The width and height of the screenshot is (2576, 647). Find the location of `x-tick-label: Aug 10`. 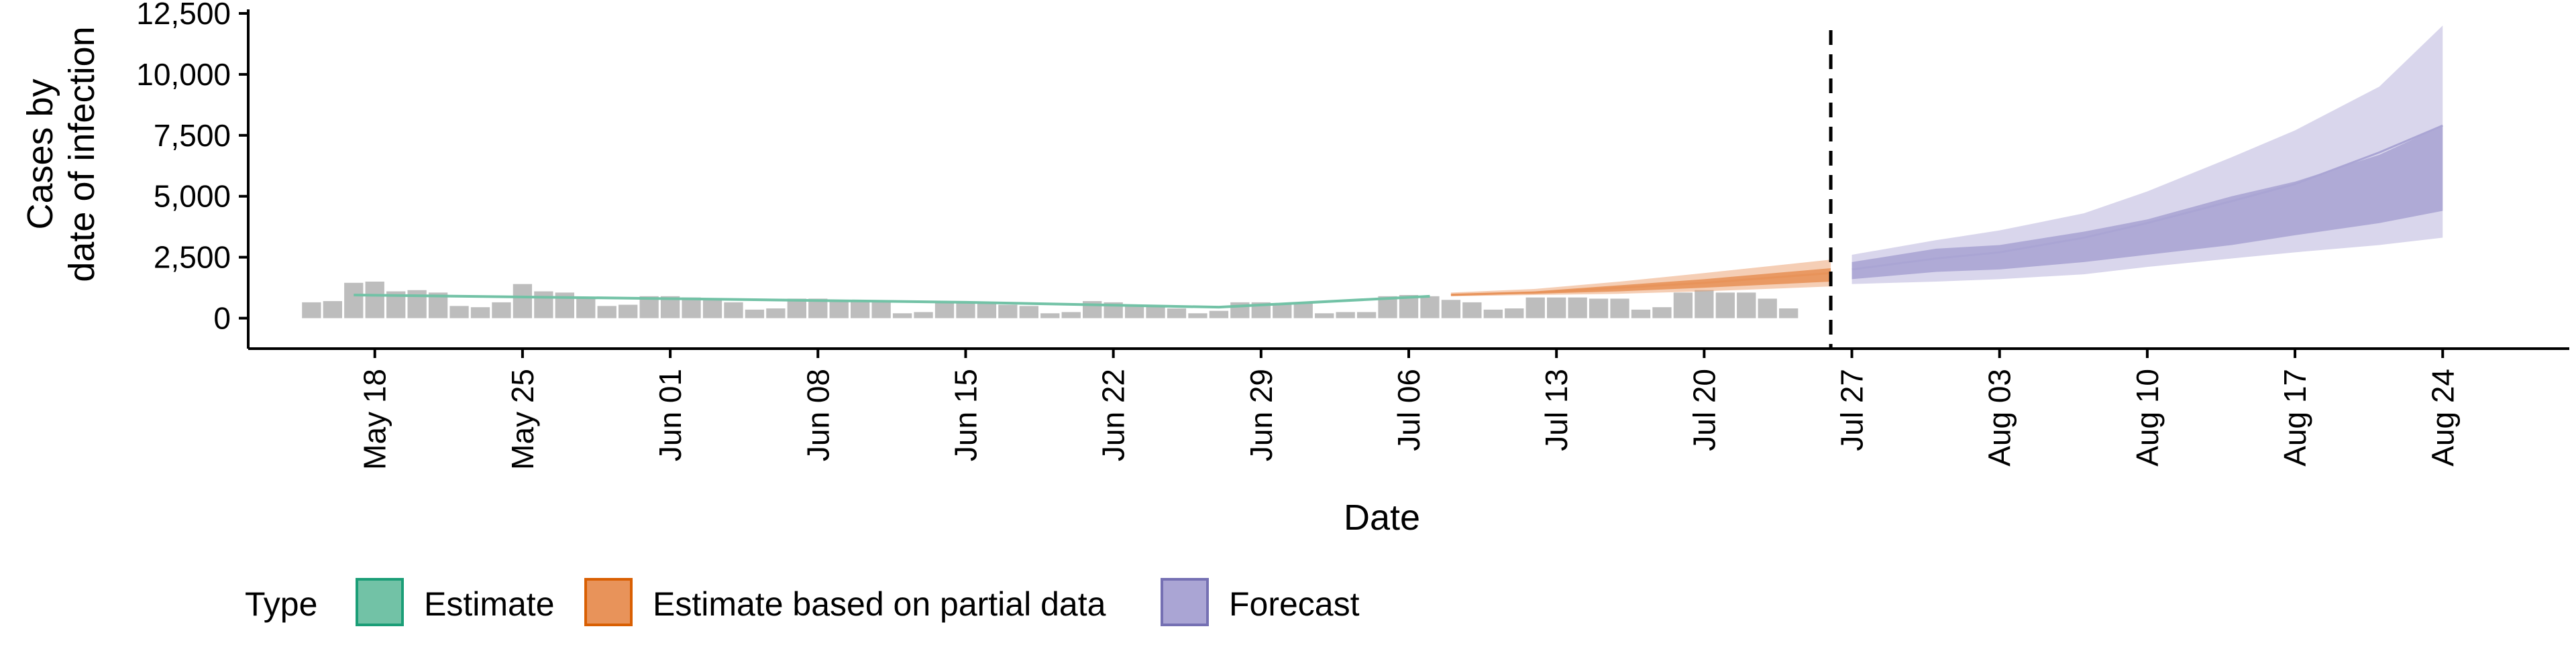

x-tick-label: Aug 10 is located at coordinates (2147, 418).